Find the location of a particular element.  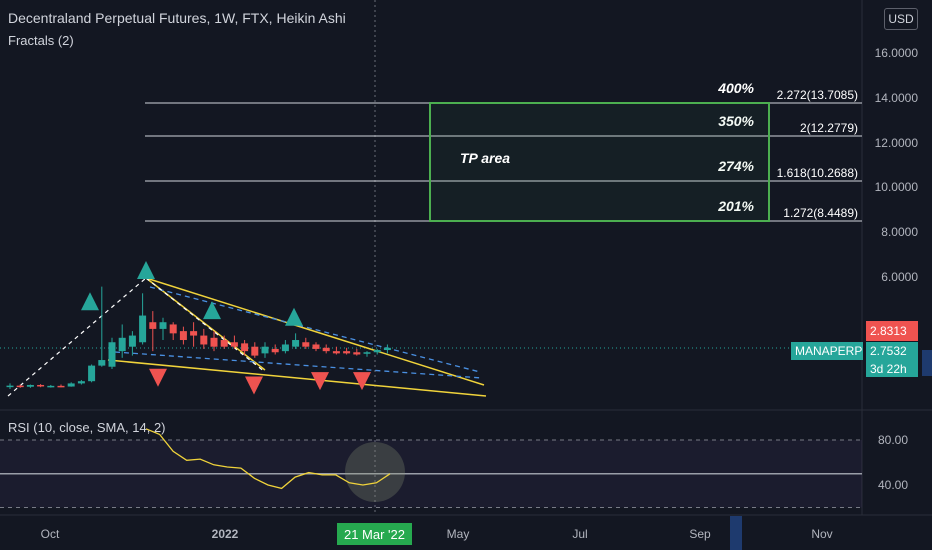

rsi-tick-label: 40.00 is located at coordinates (893, 485).